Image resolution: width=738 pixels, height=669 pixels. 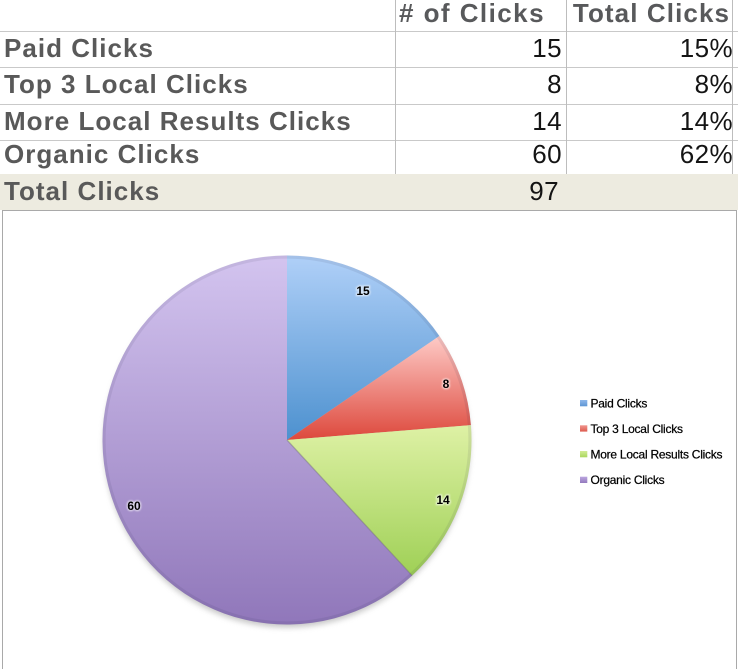 I want to click on svg-text: Organic Clicks, so click(x=628, y=480).